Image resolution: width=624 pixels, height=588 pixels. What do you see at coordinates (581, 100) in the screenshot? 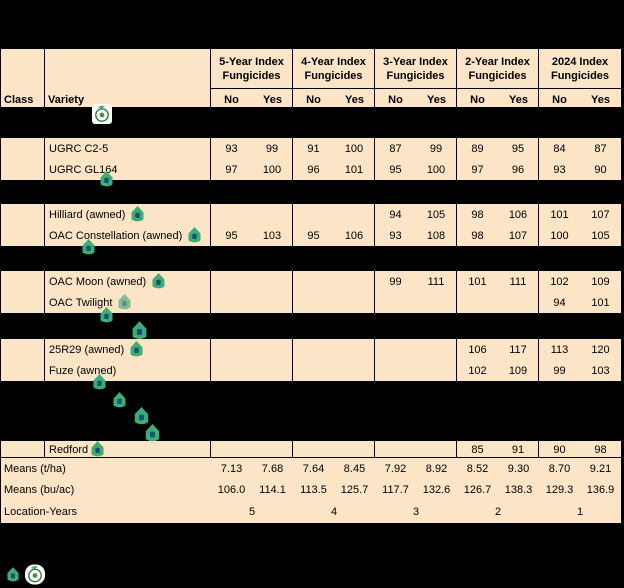
I see `noyes-header-2024: No Yes` at bounding box center [581, 100].